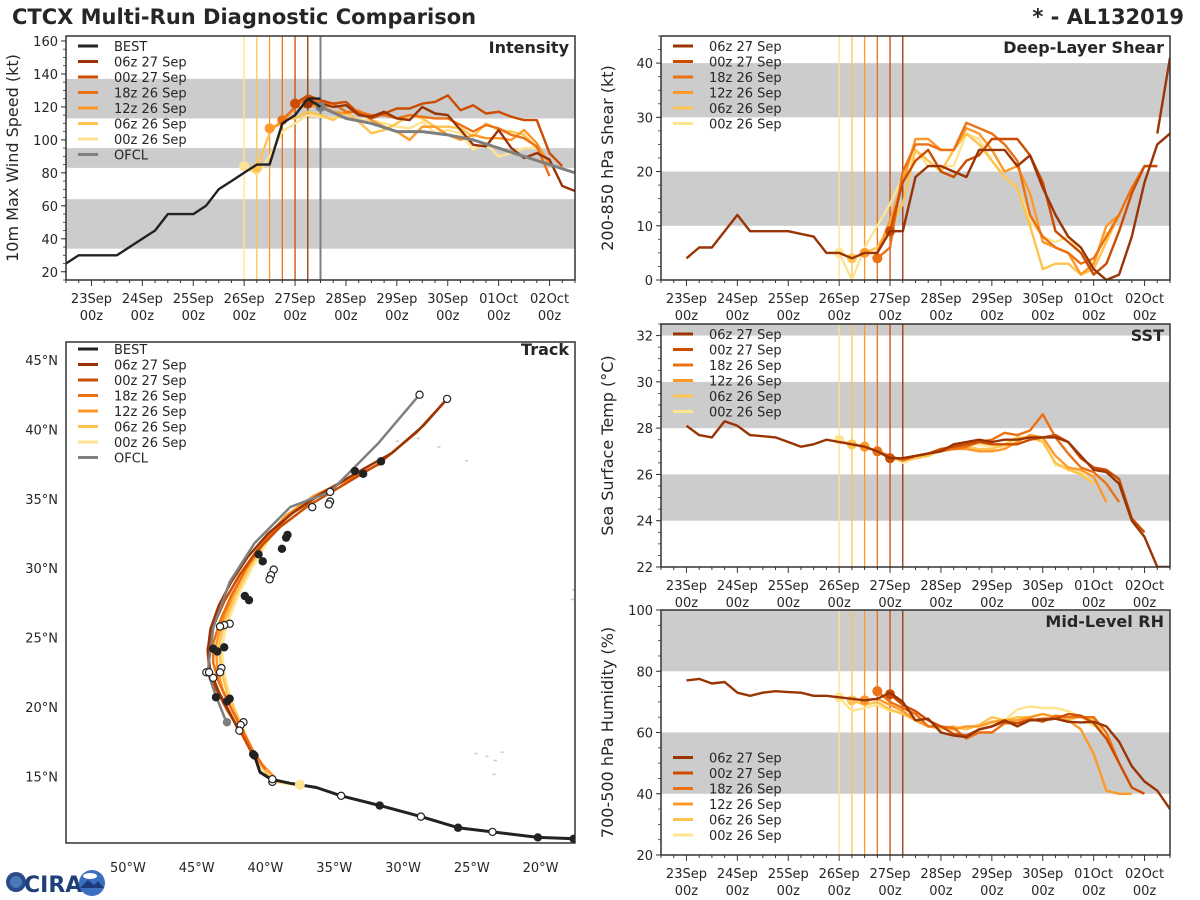  Describe the element at coordinates (128, 868) in the screenshot. I see `lon-tick-label: 50°W` at that location.